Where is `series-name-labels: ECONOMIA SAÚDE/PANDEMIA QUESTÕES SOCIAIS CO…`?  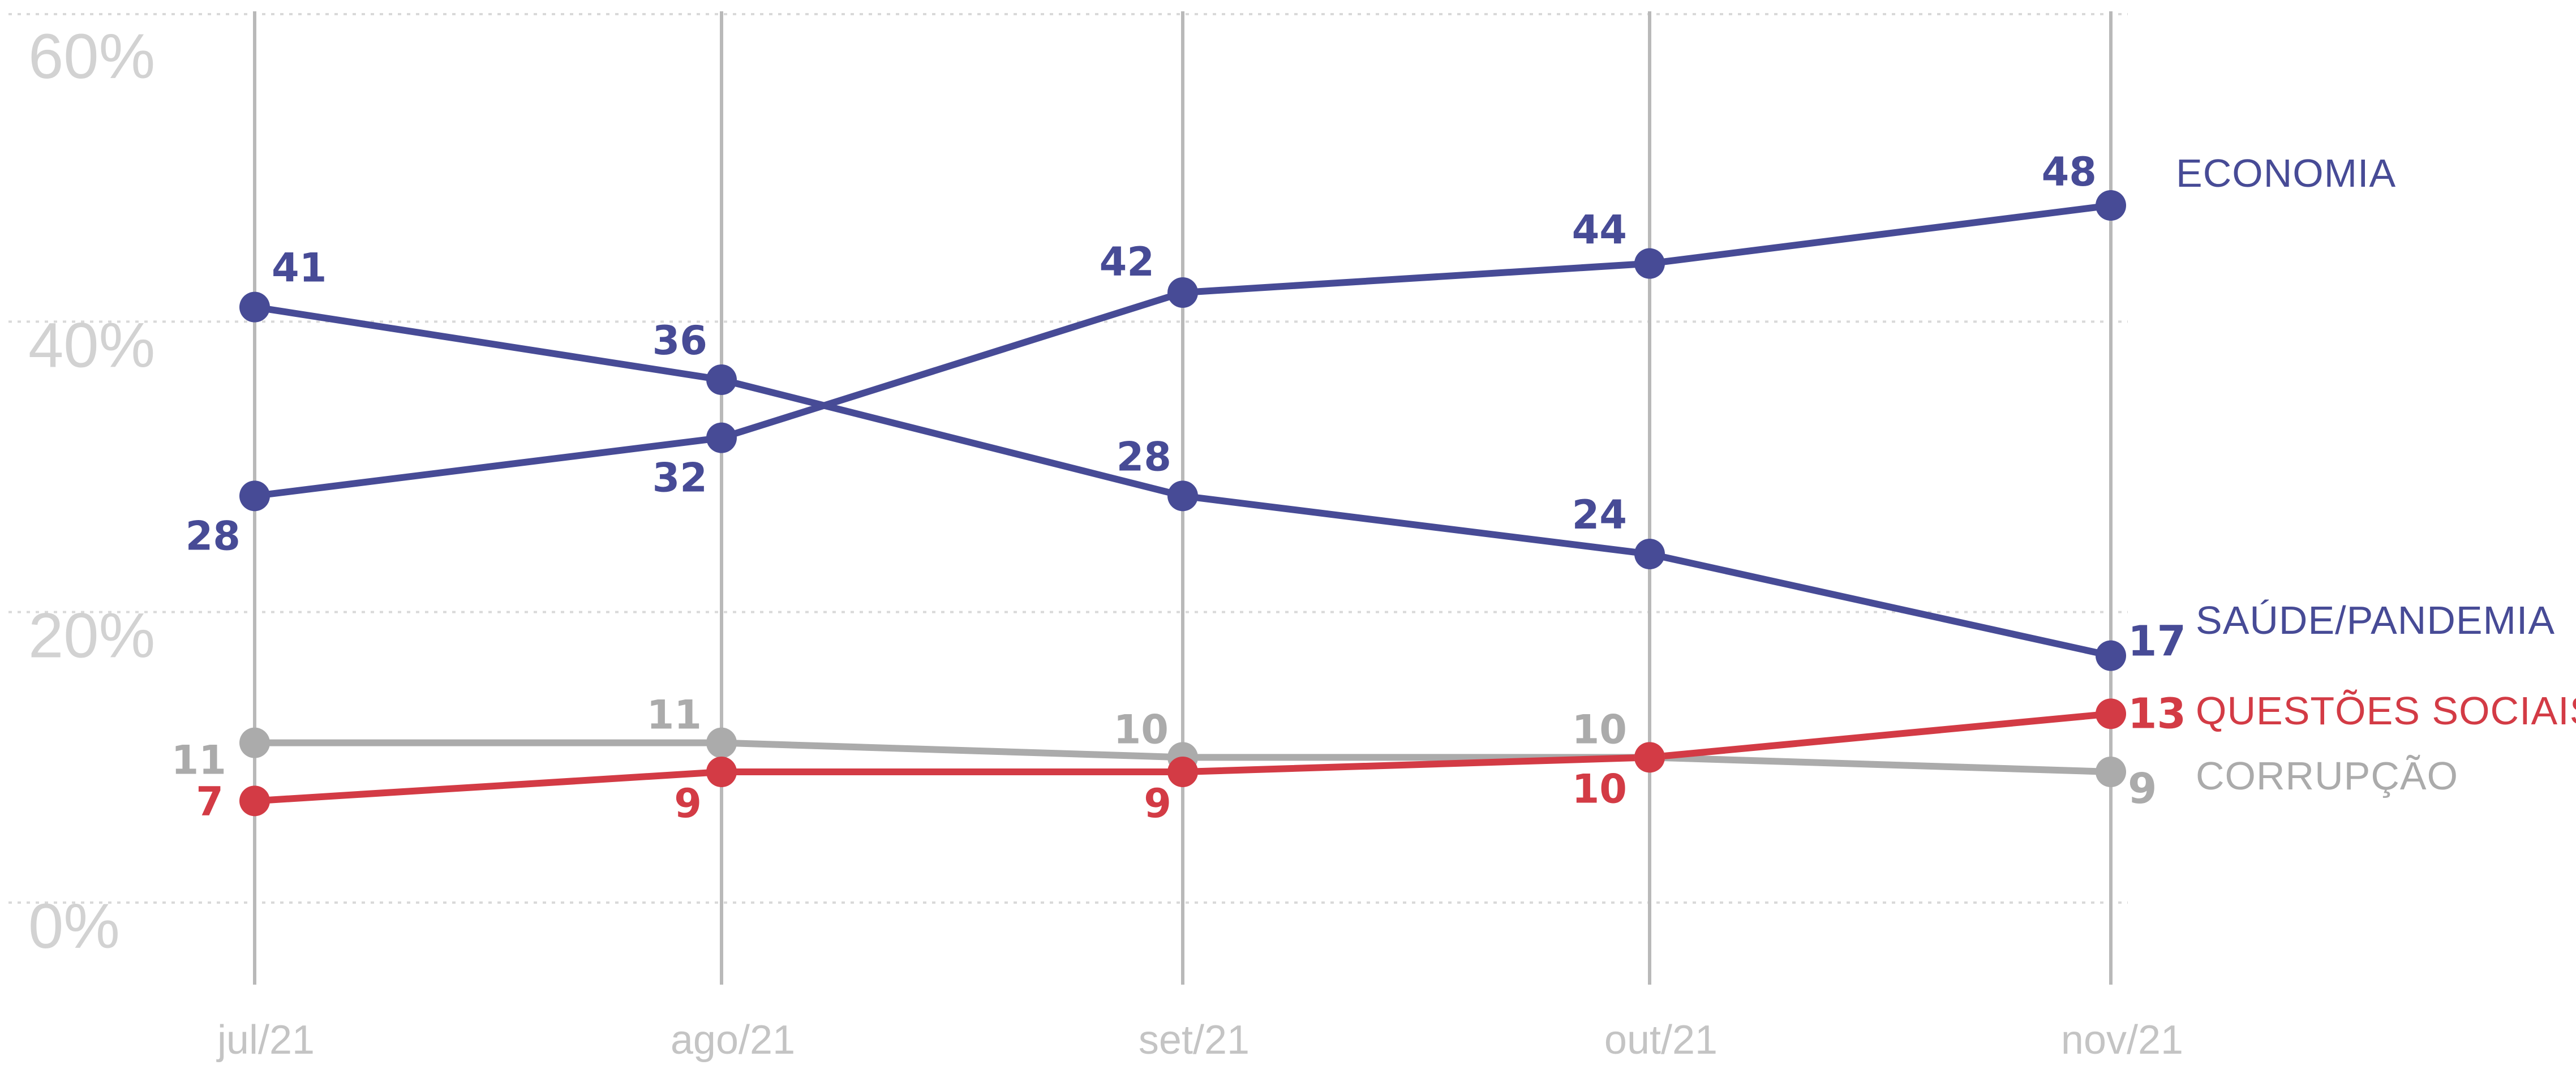
series-name-labels: ECONOMIA SAÚDE/PANDEMIA QUESTÕES SOCIAIS CO… is located at coordinates (2376, 474).